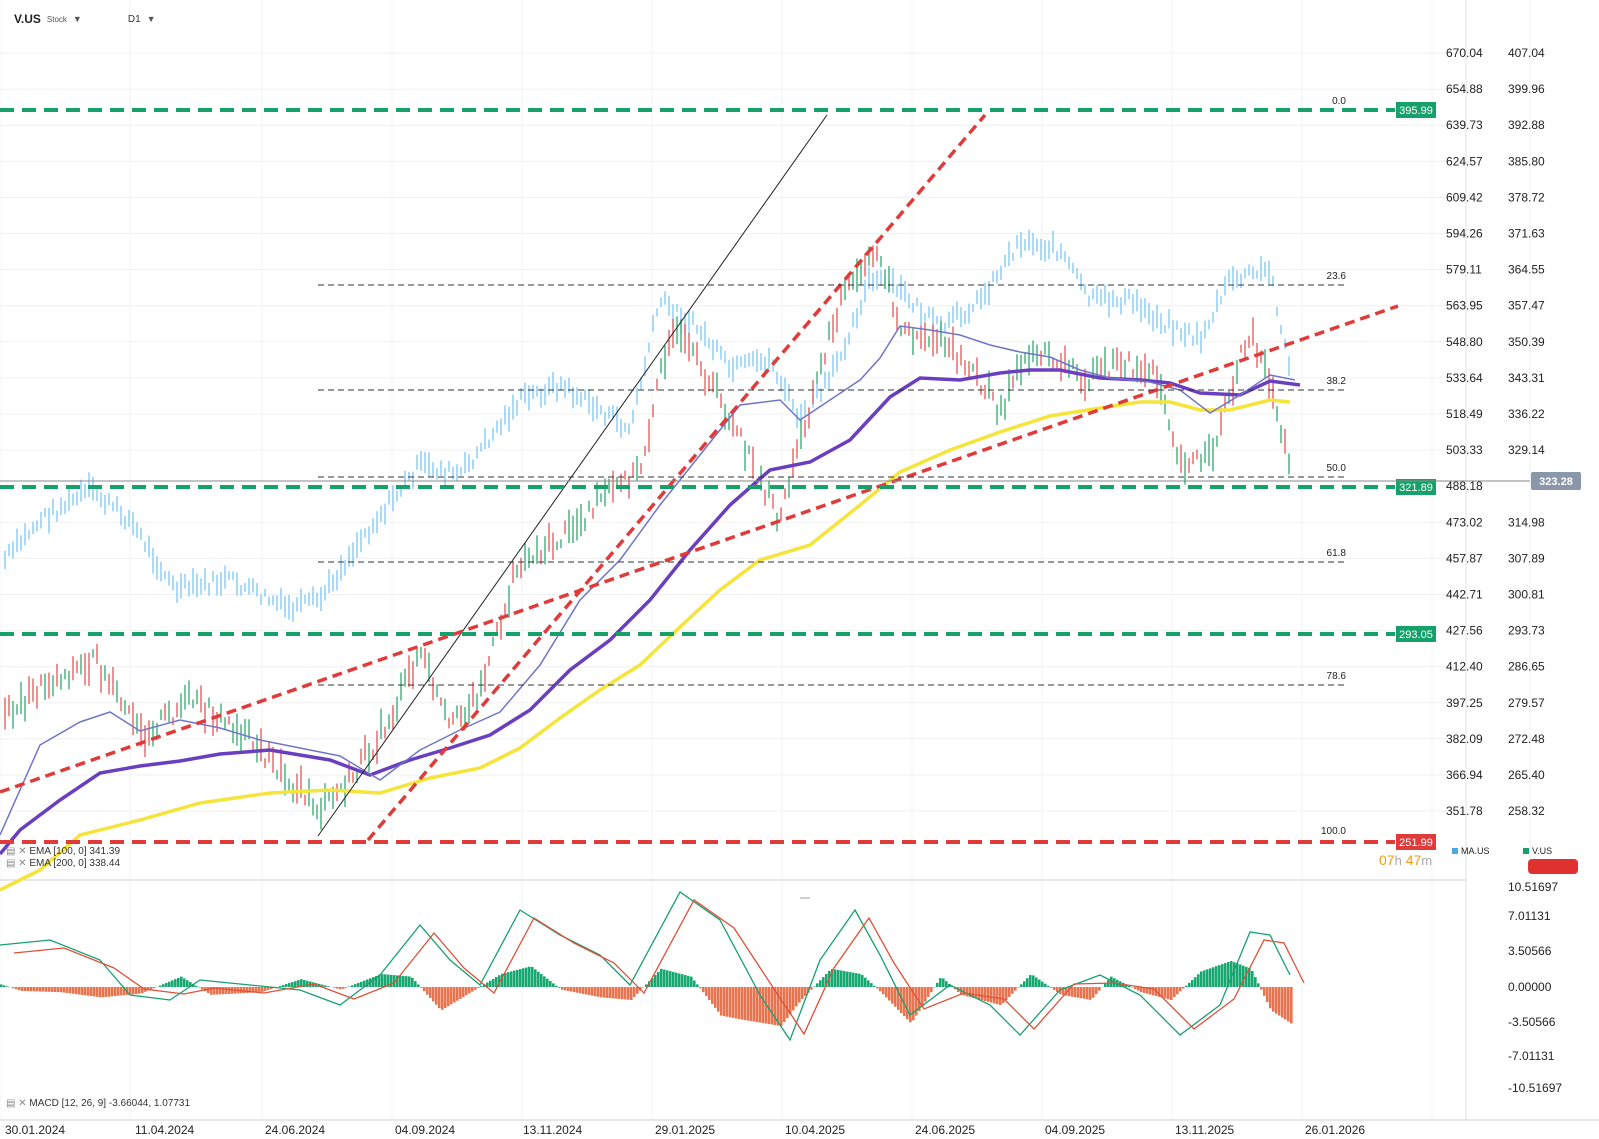 The height and width of the screenshot is (1139, 1599). I want to click on price-tick-label-secondary: 343.31, so click(1526, 378).